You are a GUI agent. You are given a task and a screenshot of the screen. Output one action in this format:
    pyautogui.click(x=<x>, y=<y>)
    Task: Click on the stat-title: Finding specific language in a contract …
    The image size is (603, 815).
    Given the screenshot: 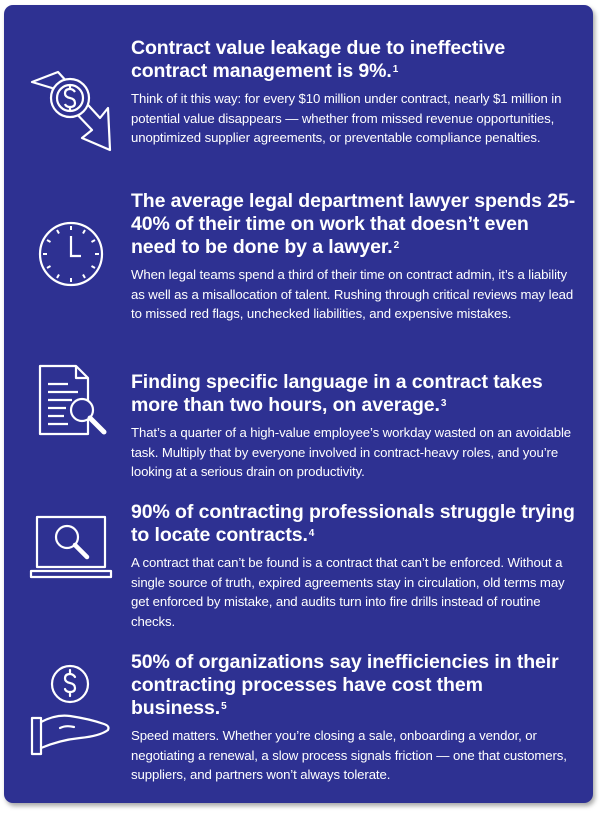 What is the action you would take?
    pyautogui.click(x=353, y=394)
    